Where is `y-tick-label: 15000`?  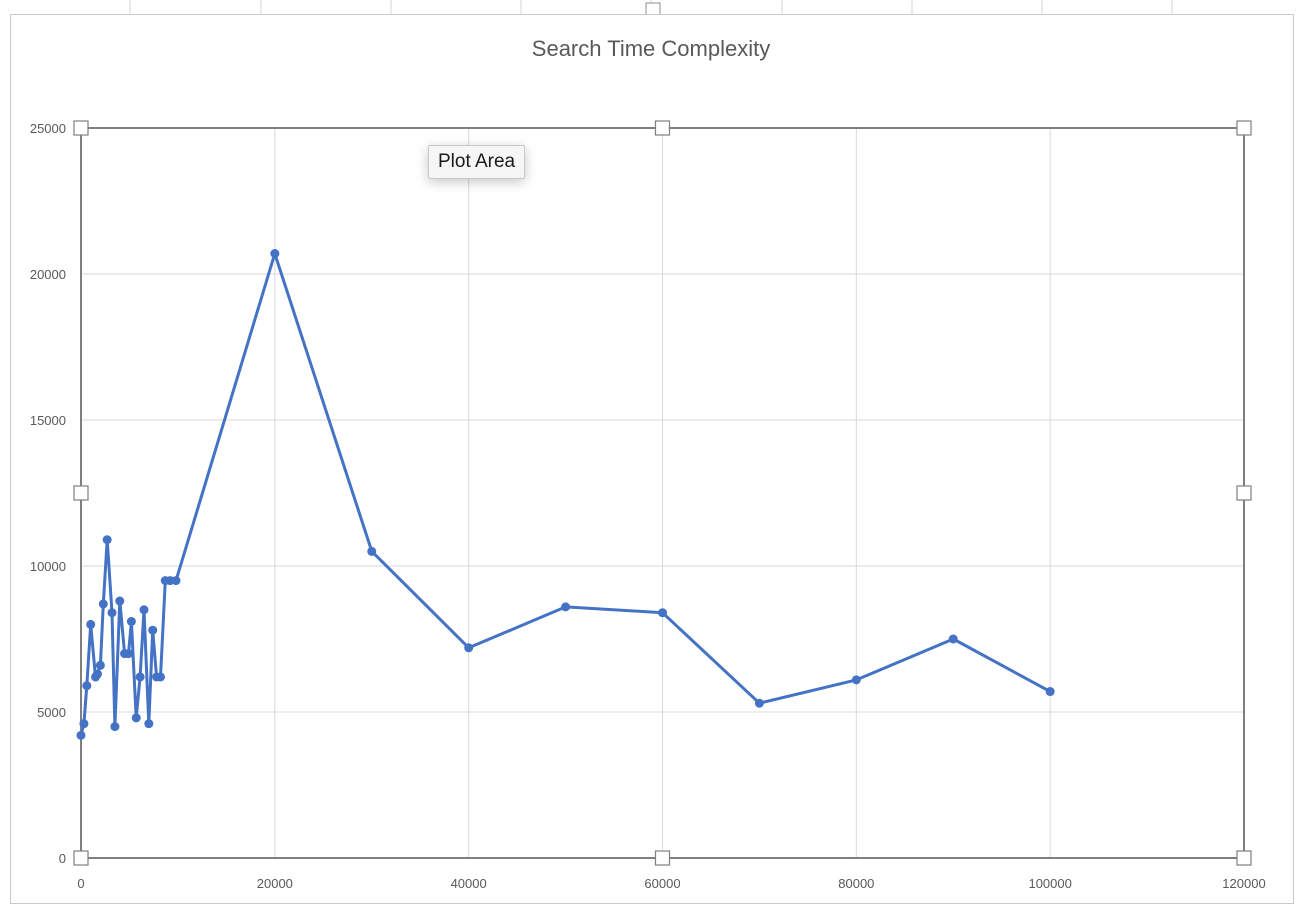 y-tick-label: 15000 is located at coordinates (48, 420).